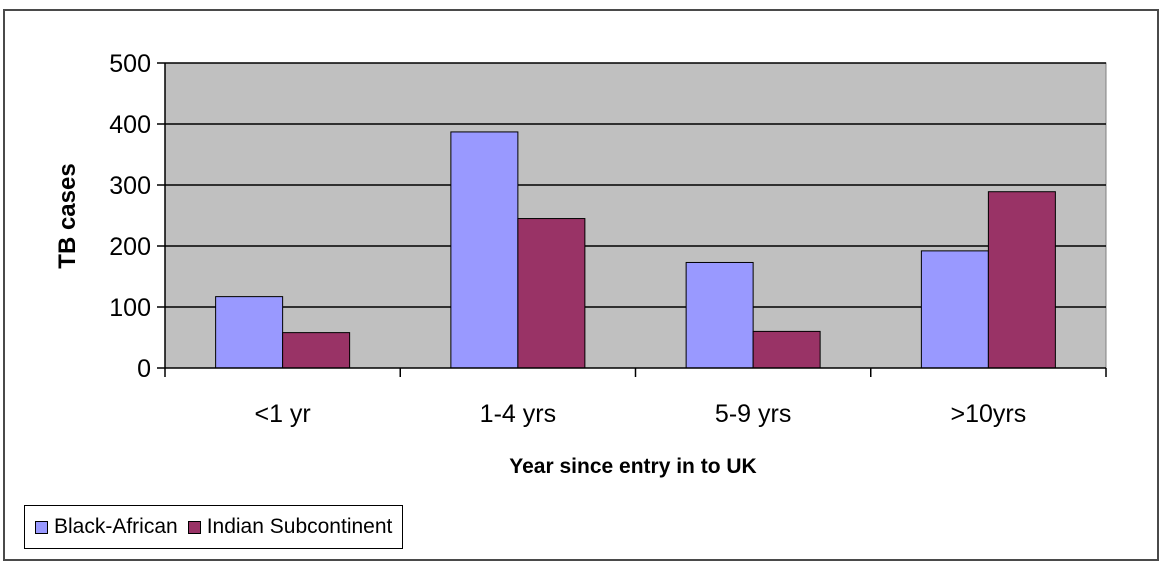 The height and width of the screenshot is (568, 1165). I want to click on y-tick-label: 0, so click(144, 369).